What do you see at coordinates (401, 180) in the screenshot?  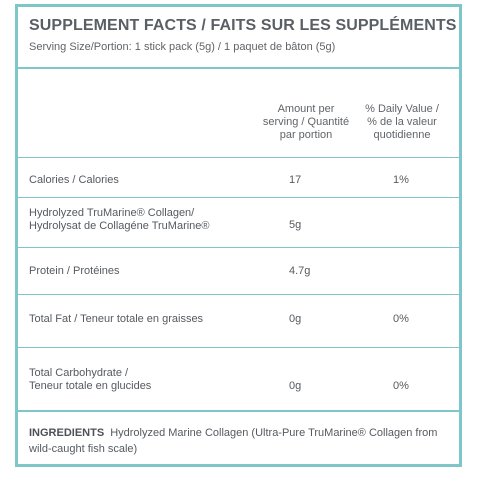 I see `row-dv-calories: 1%` at bounding box center [401, 180].